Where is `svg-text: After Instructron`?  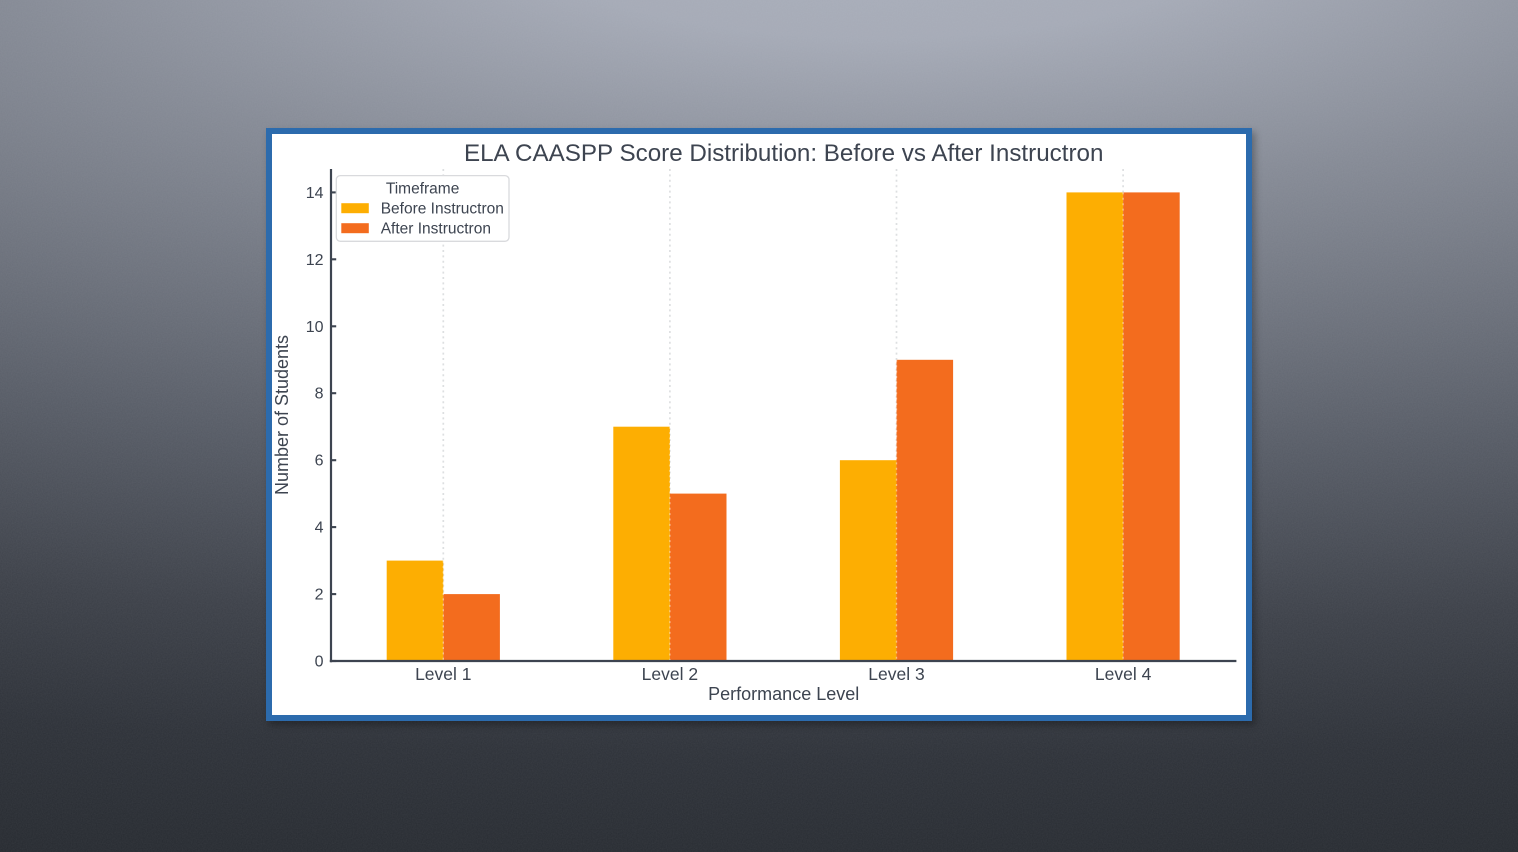 svg-text: After Instructron is located at coordinates (436, 229).